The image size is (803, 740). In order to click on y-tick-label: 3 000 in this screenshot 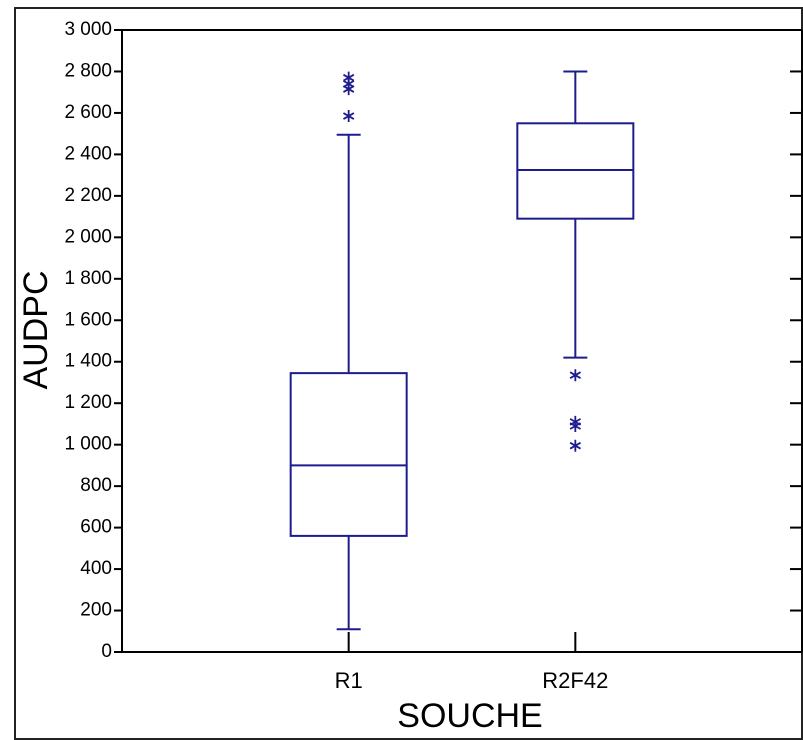, I will do `click(88, 29)`.